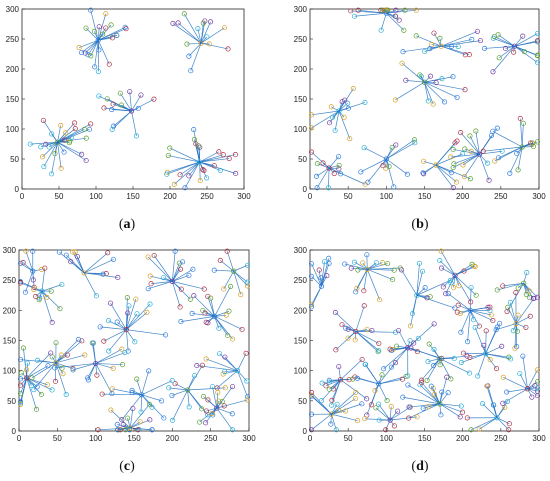 This screenshot has height=481, width=550. What do you see at coordinates (501, 438) in the screenshot?
I see `x-tick-label: 250` at bounding box center [501, 438].